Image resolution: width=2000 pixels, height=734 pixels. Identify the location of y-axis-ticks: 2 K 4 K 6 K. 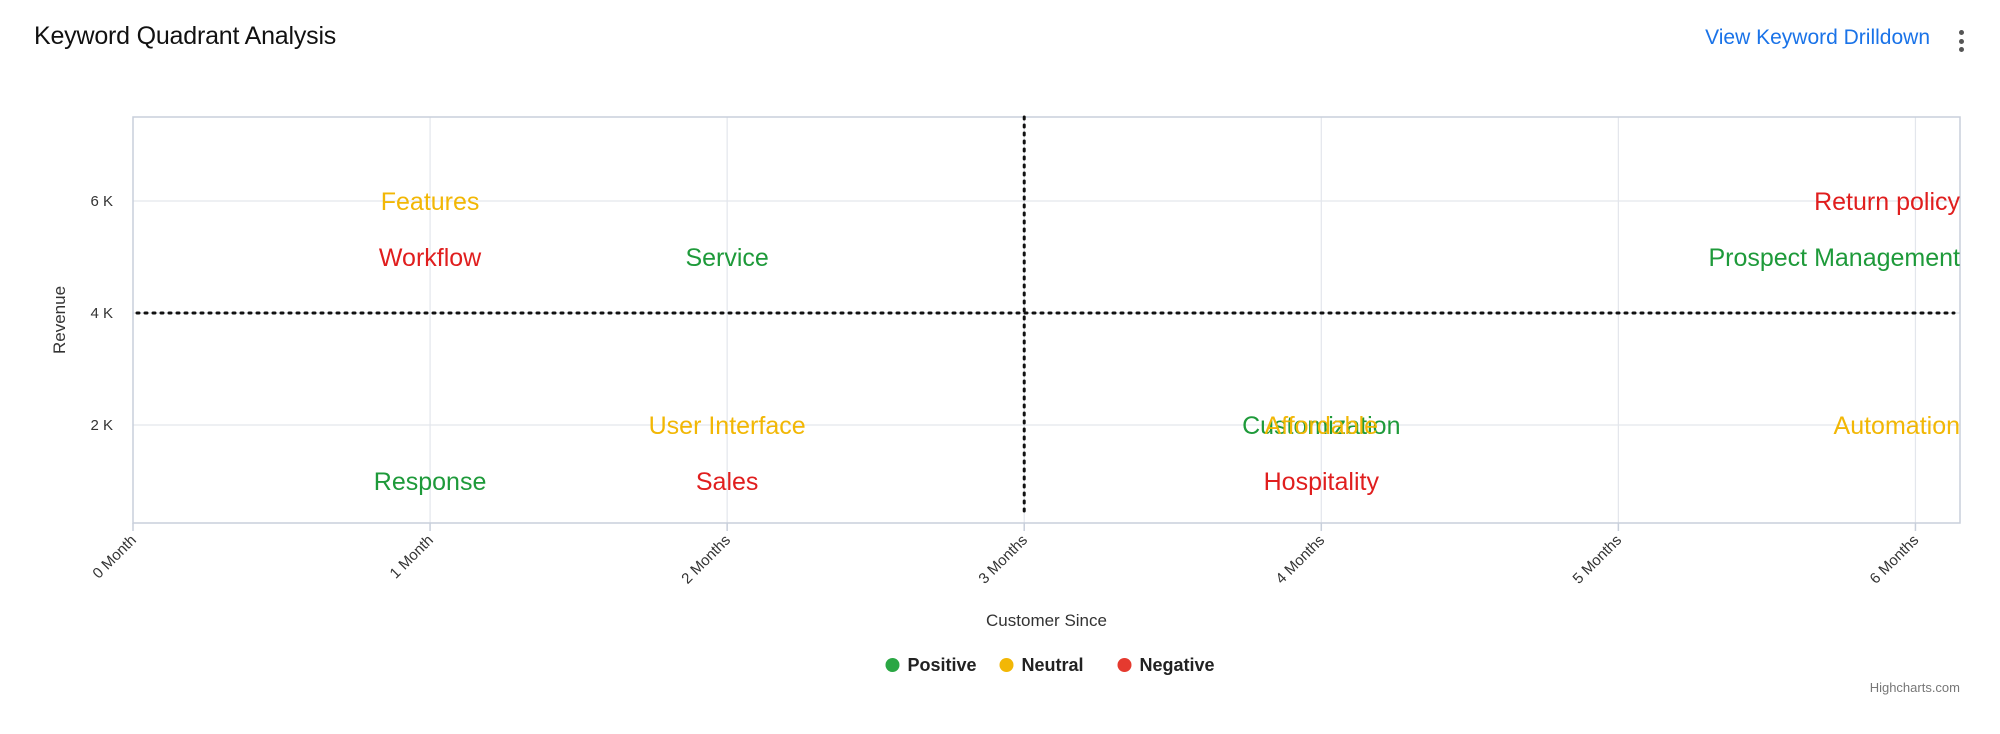
(101, 313).